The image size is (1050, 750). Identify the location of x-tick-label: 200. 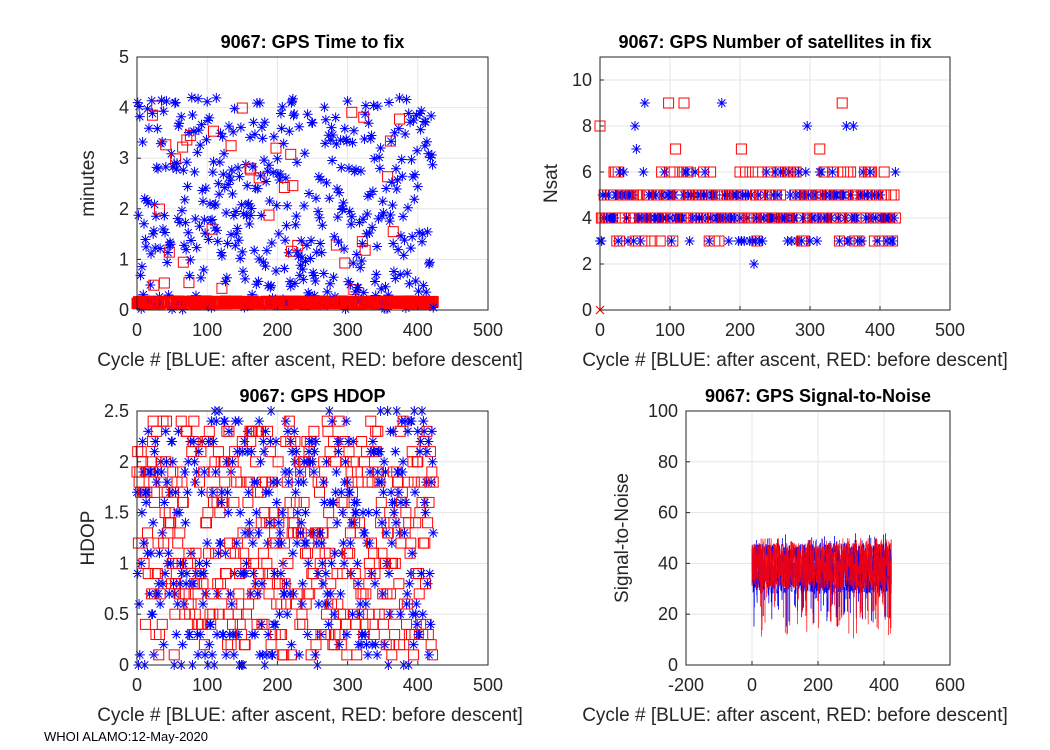
(740, 330).